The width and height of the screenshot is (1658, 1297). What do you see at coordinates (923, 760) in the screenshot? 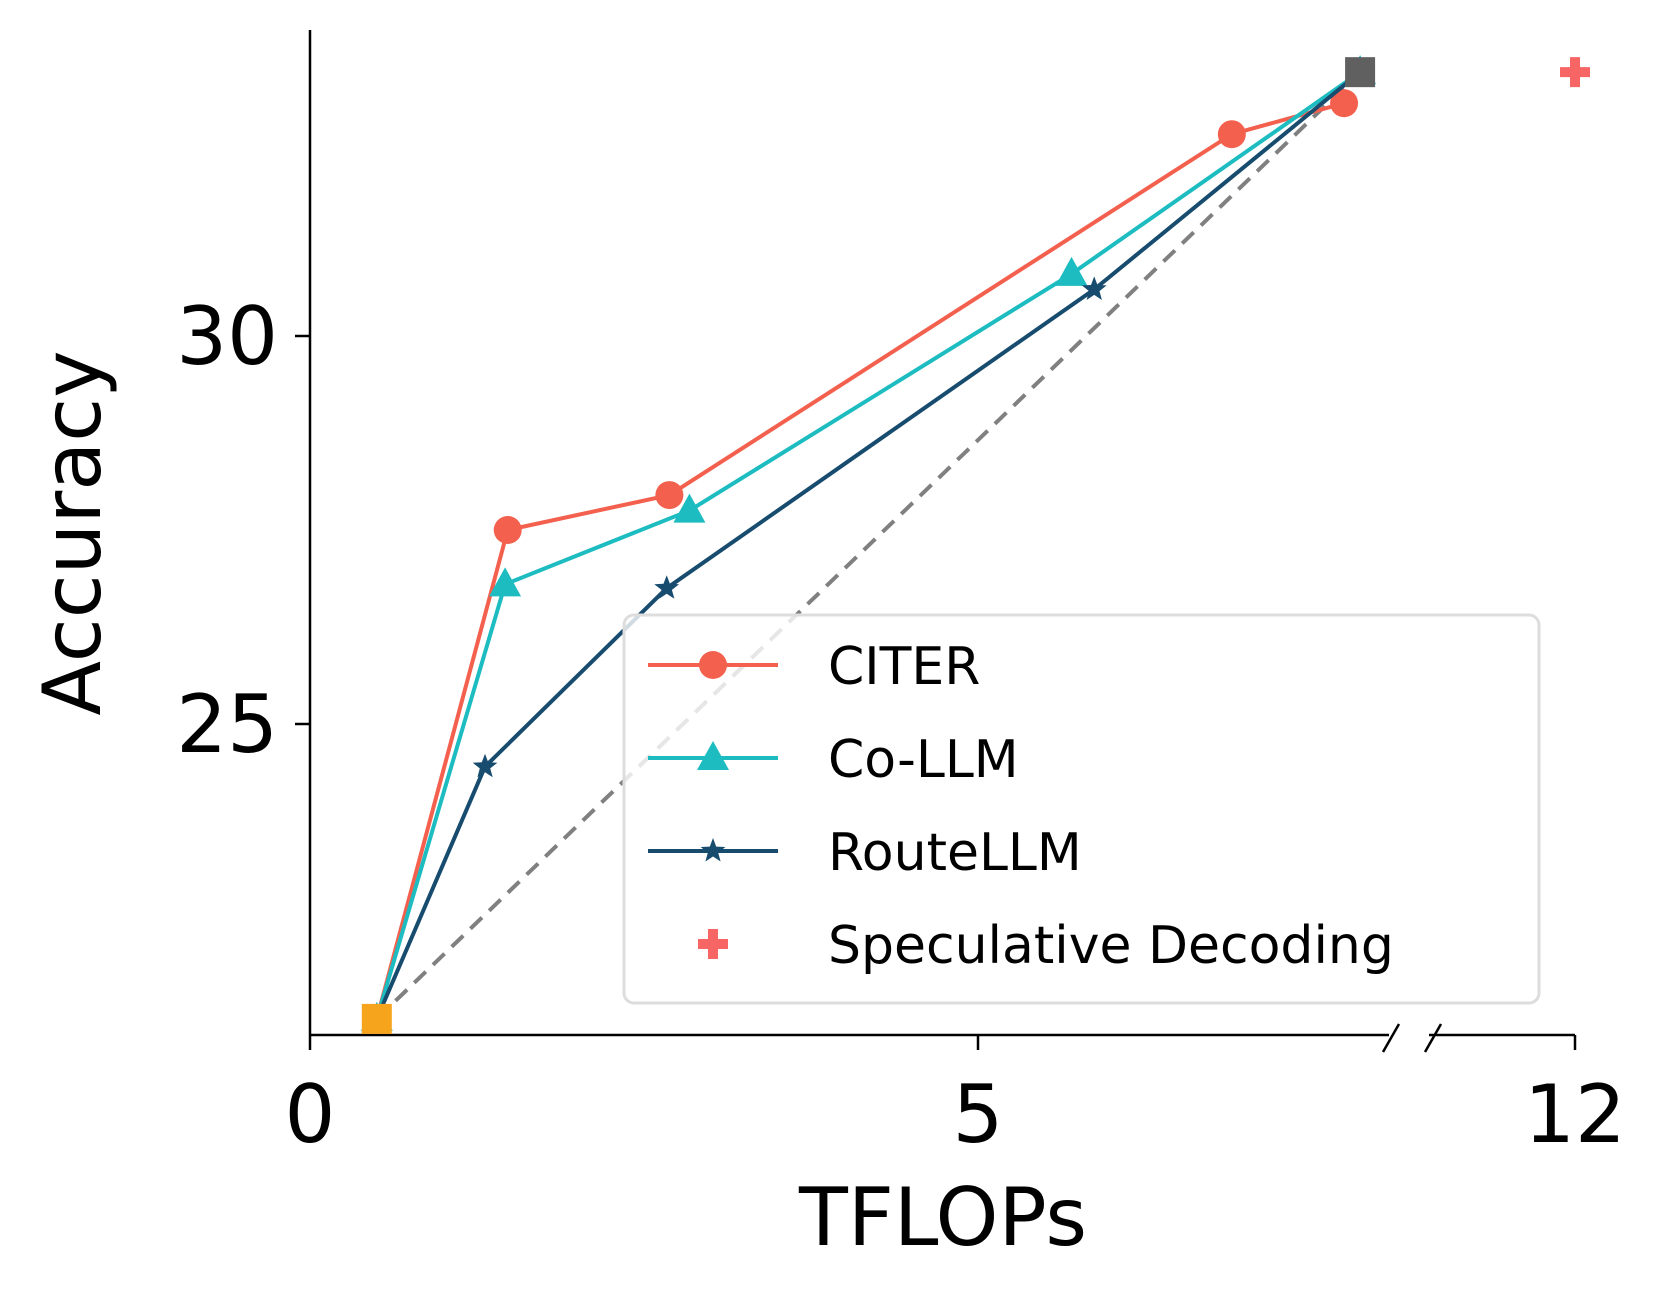
I see `legend-label-co-llm: Co-LLM` at bounding box center [923, 760].